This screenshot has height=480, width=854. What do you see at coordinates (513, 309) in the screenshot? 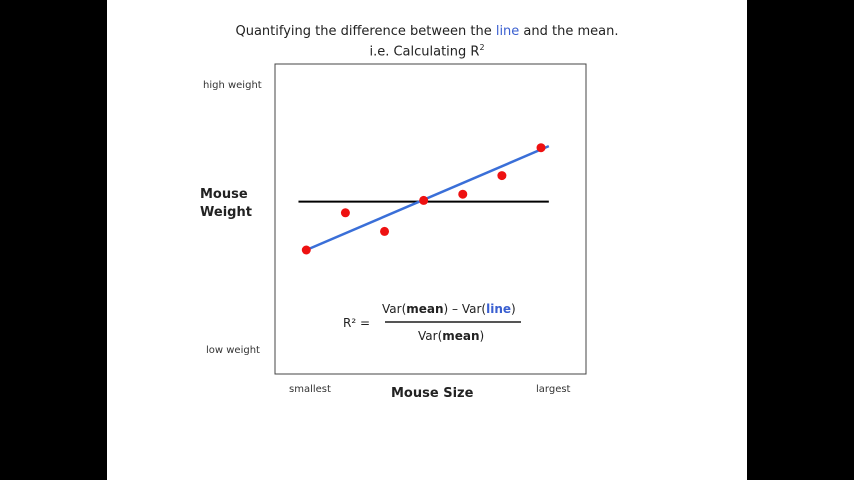
I see `num-e: )` at bounding box center [513, 309].